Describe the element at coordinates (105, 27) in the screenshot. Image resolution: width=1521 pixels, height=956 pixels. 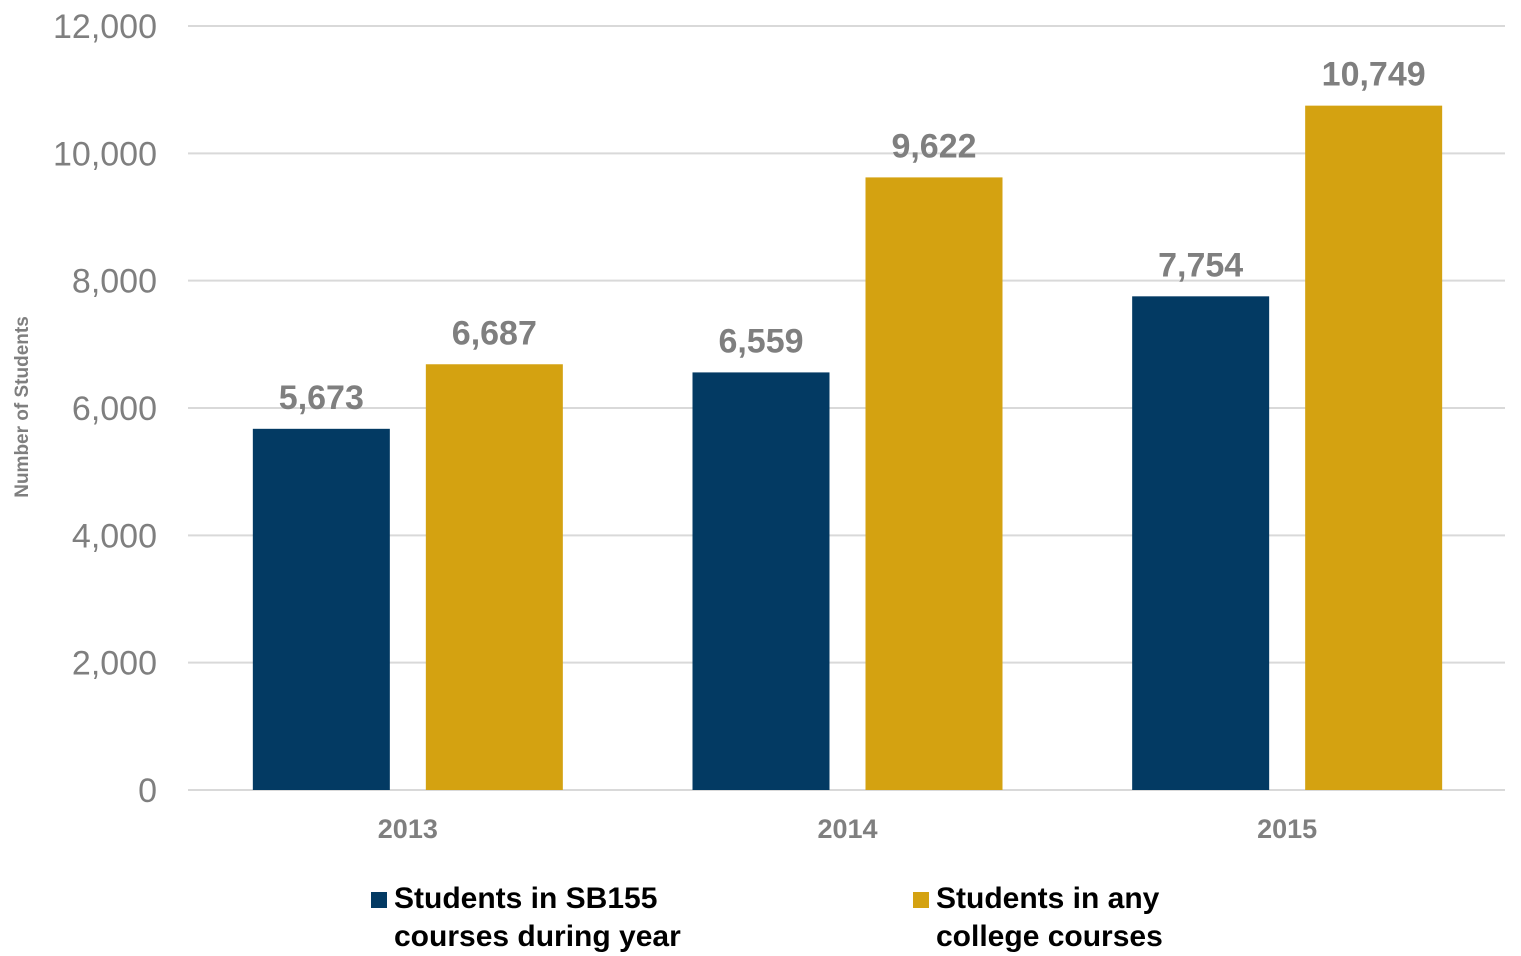
I see `y-tick-label: 12,000` at that location.